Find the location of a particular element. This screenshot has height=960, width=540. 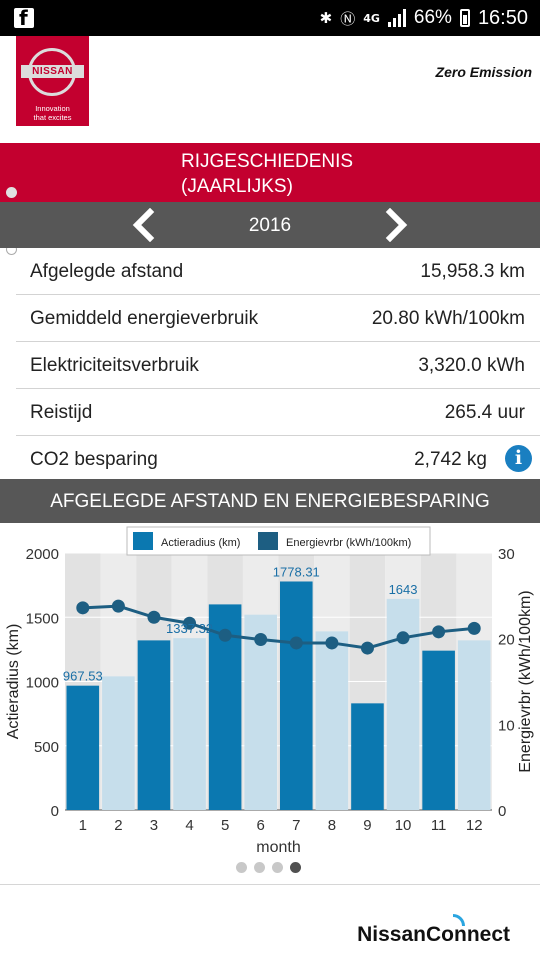

y-tick-label: 1000 is located at coordinates (42, 683).